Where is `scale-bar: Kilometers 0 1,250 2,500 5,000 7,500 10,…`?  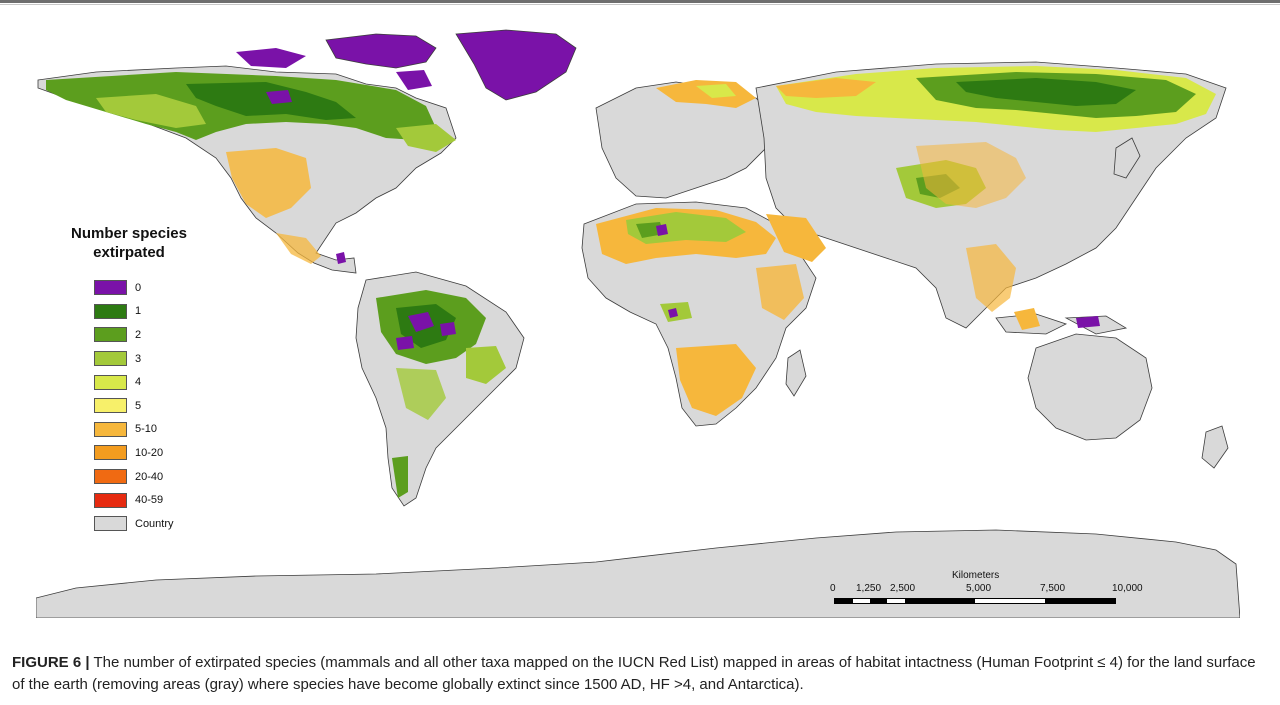
scale-bar: Kilometers 0 1,250 2,500 5,000 7,500 10,… is located at coordinates (991, 590).